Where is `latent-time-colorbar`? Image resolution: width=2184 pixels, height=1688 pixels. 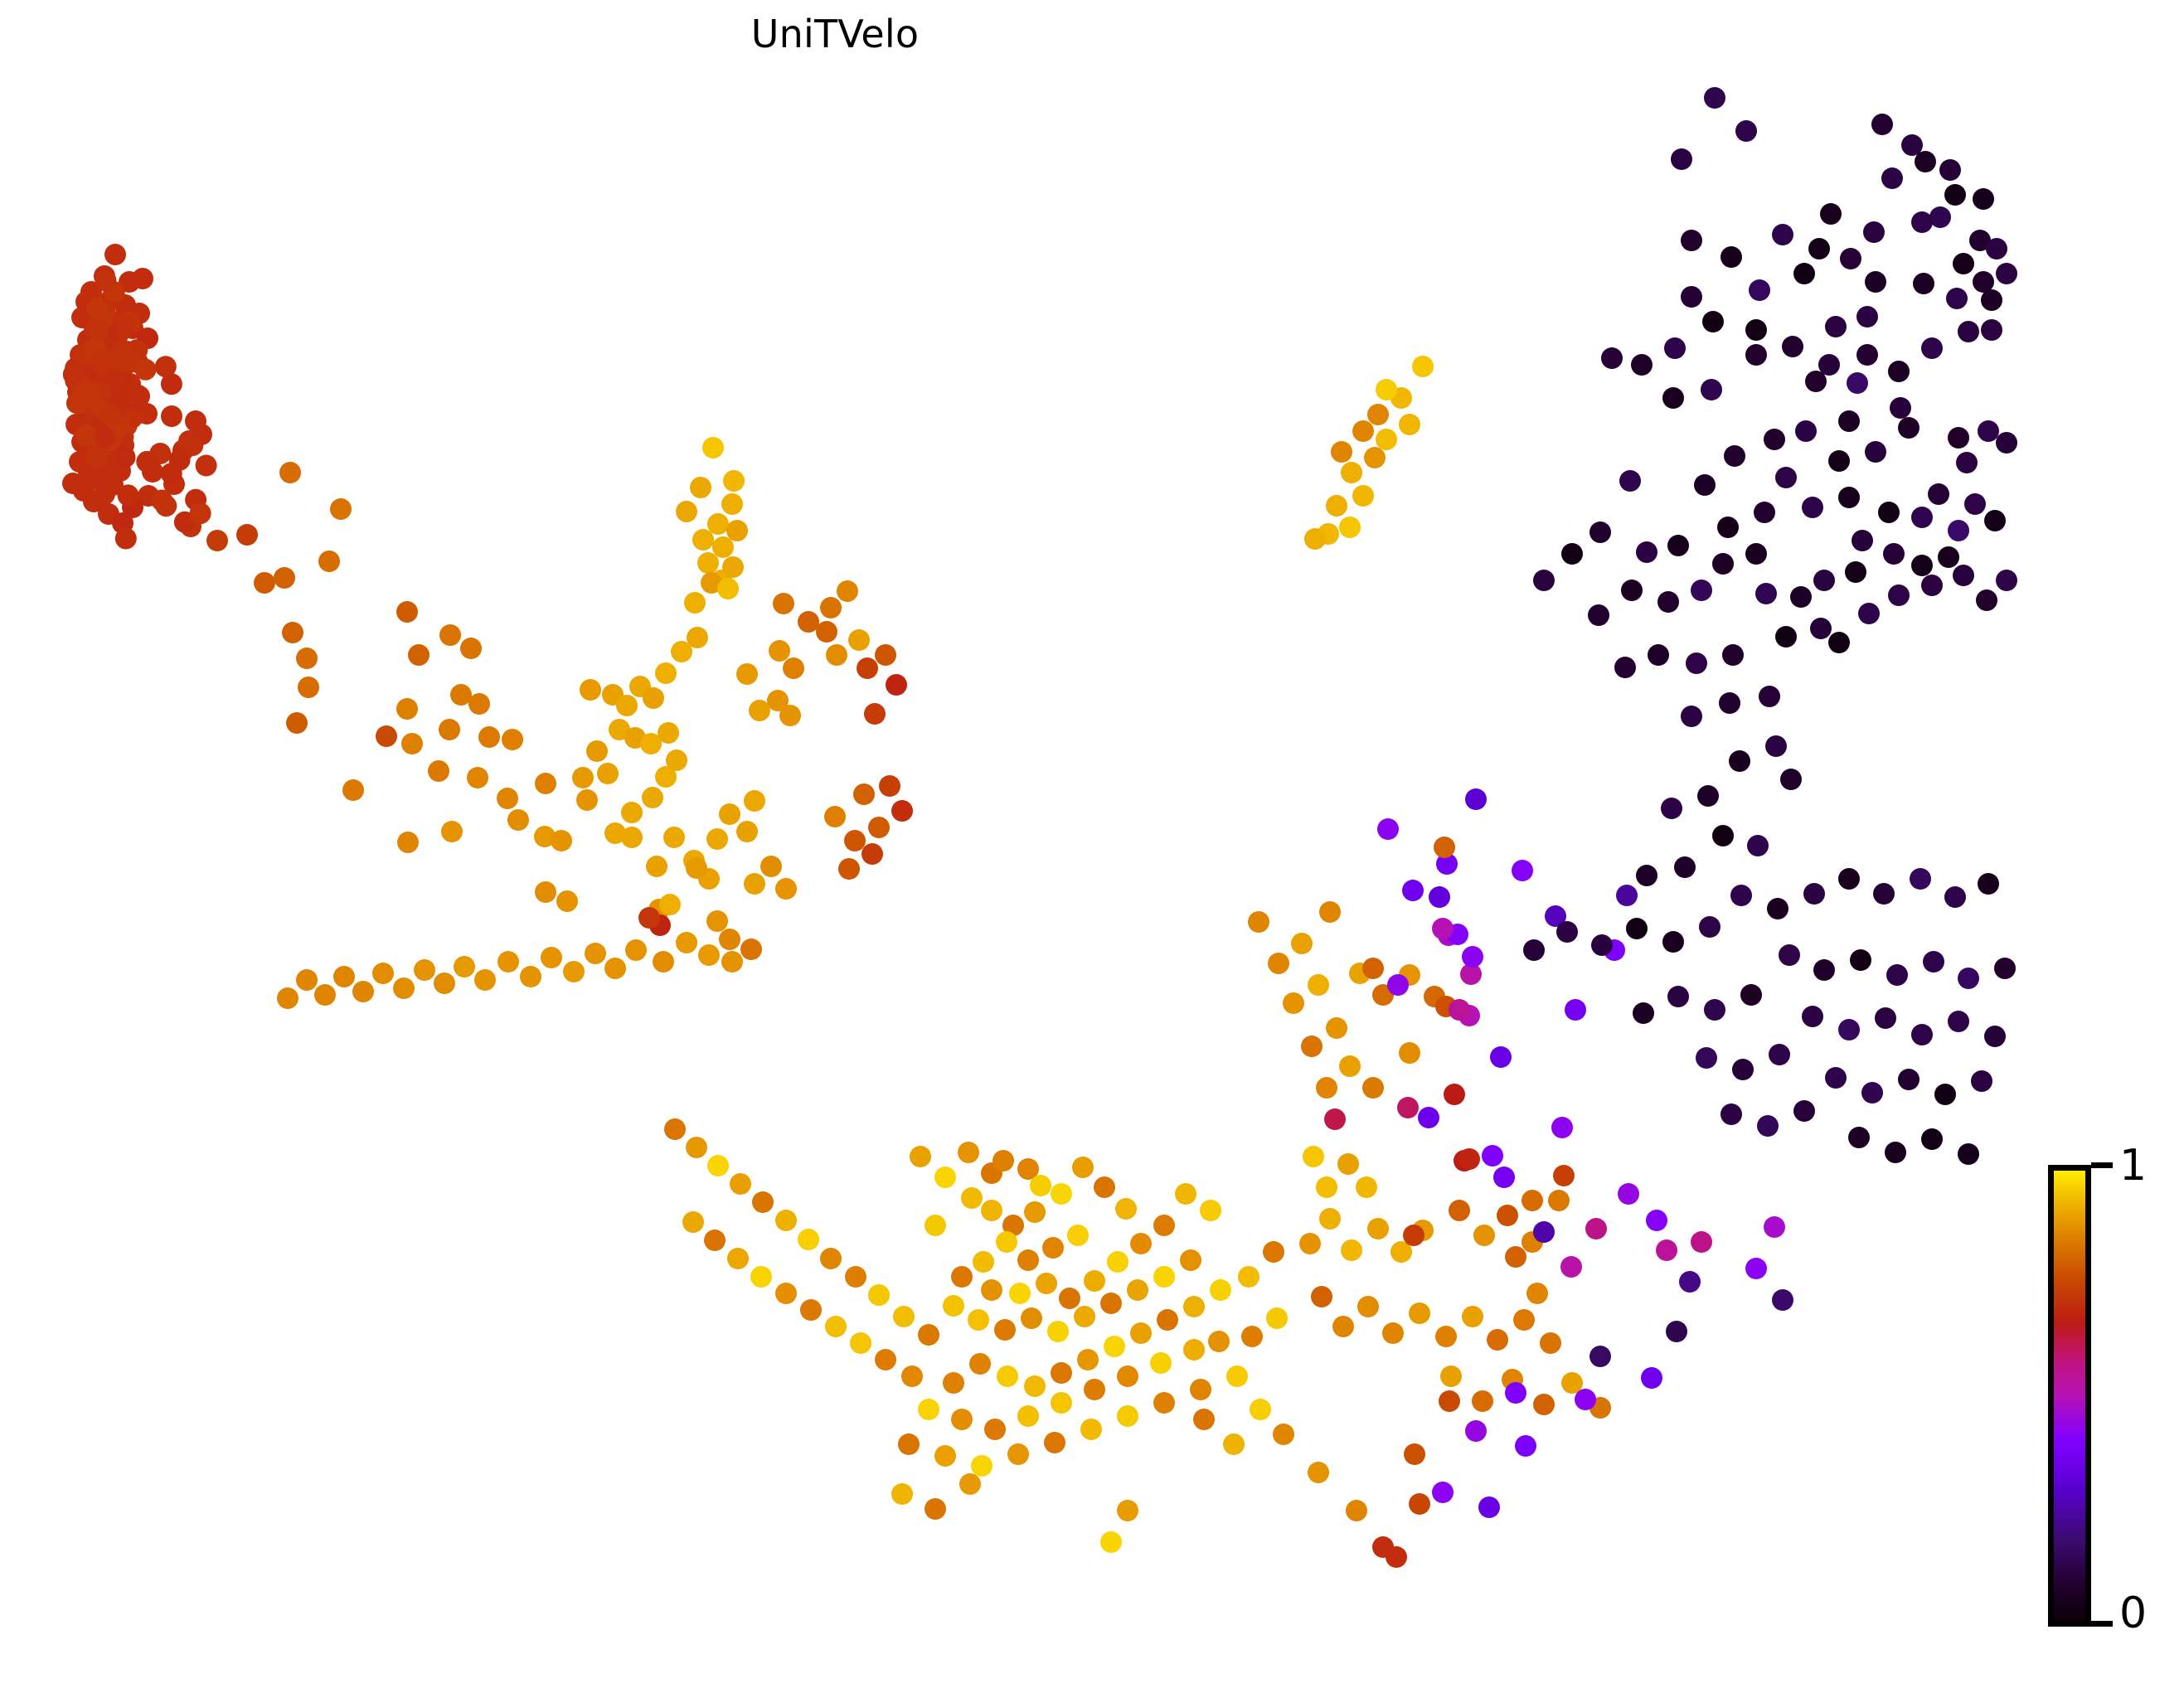
latent-time-colorbar is located at coordinates (2069, 1396).